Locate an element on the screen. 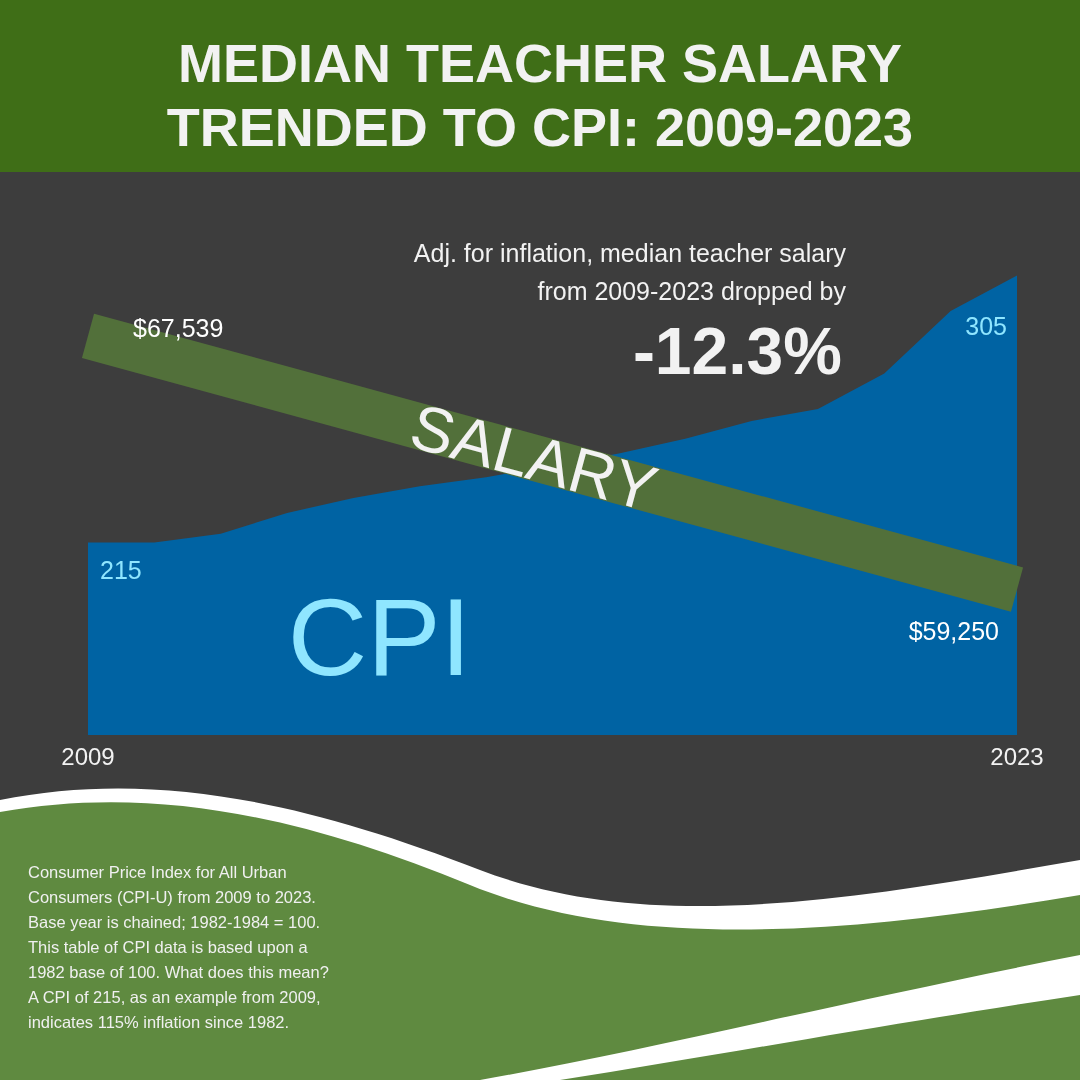  x-tick-label: 2023 is located at coordinates (1017, 756).